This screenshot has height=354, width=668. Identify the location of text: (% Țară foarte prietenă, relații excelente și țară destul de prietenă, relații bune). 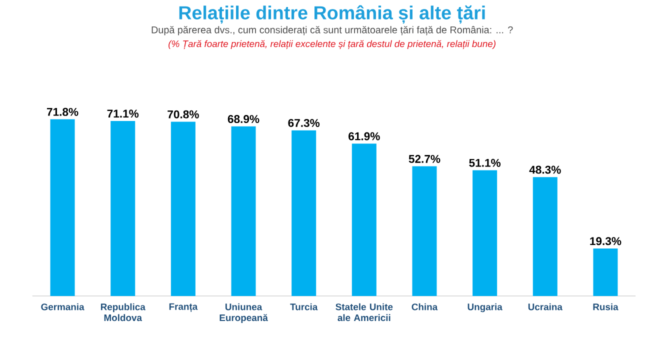
(332, 44).